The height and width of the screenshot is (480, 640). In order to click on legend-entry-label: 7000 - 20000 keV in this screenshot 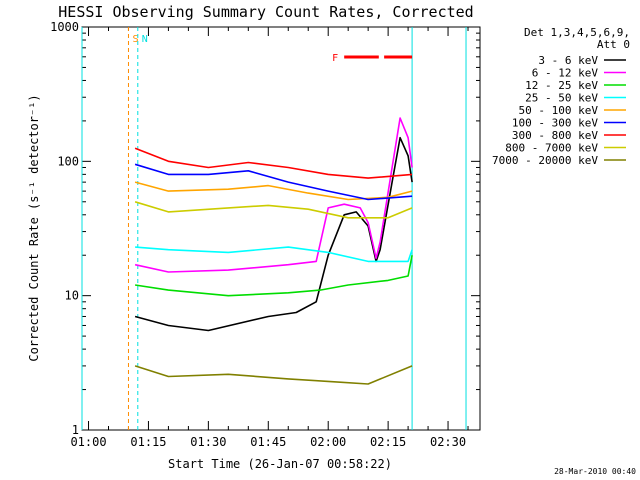, I will do `click(545, 160)`.